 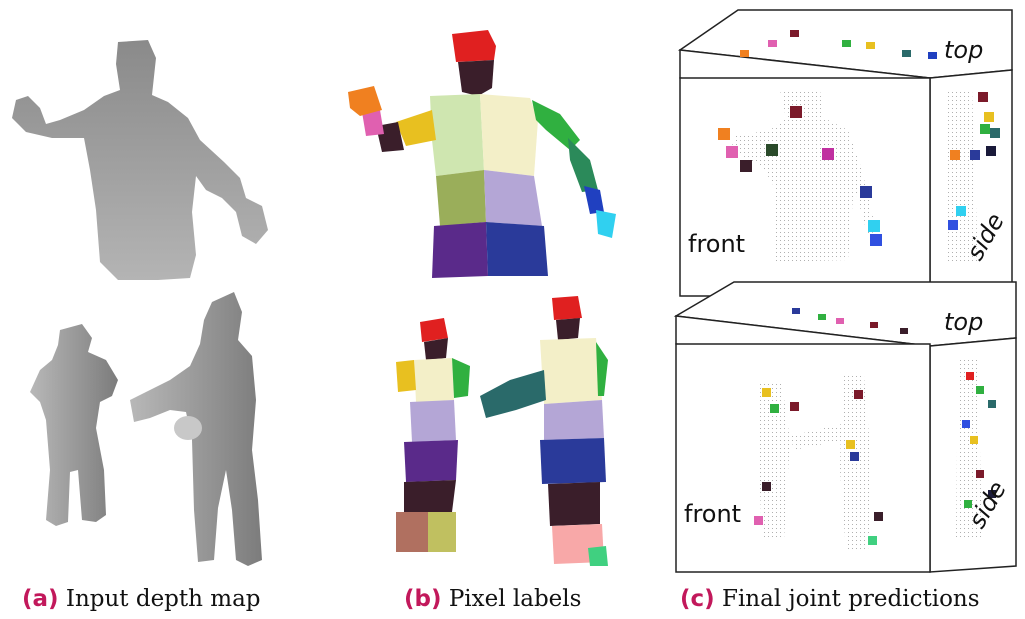 I want to click on caption-c-text: Final joint predictions, so click(x=850, y=599).